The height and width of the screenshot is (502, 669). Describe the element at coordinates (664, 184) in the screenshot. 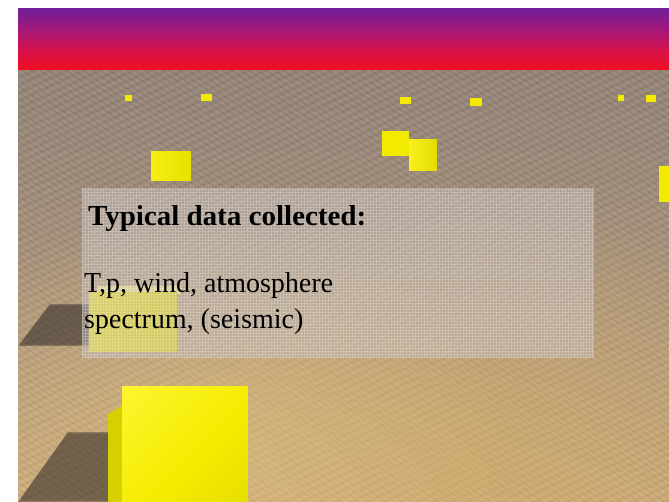

I see `cube-edge-right` at that location.